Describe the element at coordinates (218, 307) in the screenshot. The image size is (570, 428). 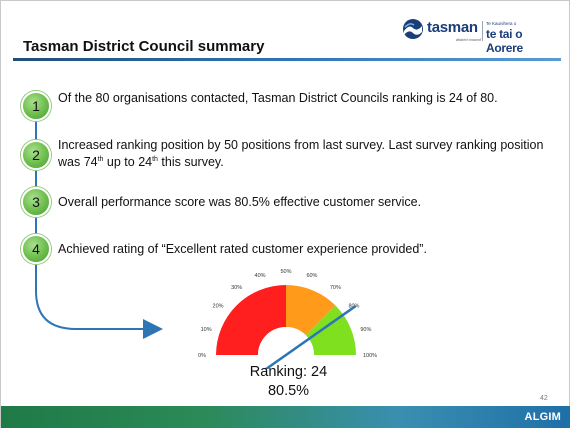
I see `gauge-tick-label: 20%` at that location.